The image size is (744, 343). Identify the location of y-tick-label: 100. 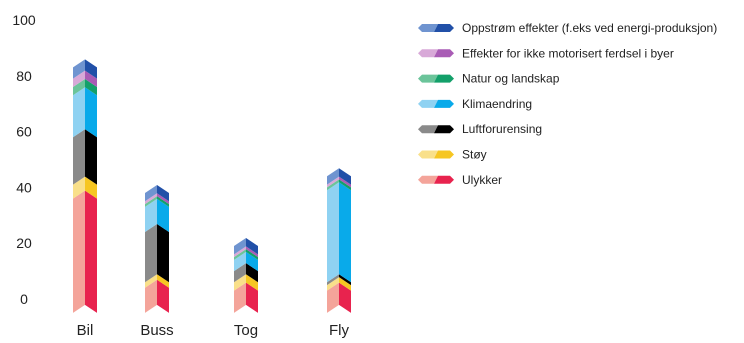
(24, 20).